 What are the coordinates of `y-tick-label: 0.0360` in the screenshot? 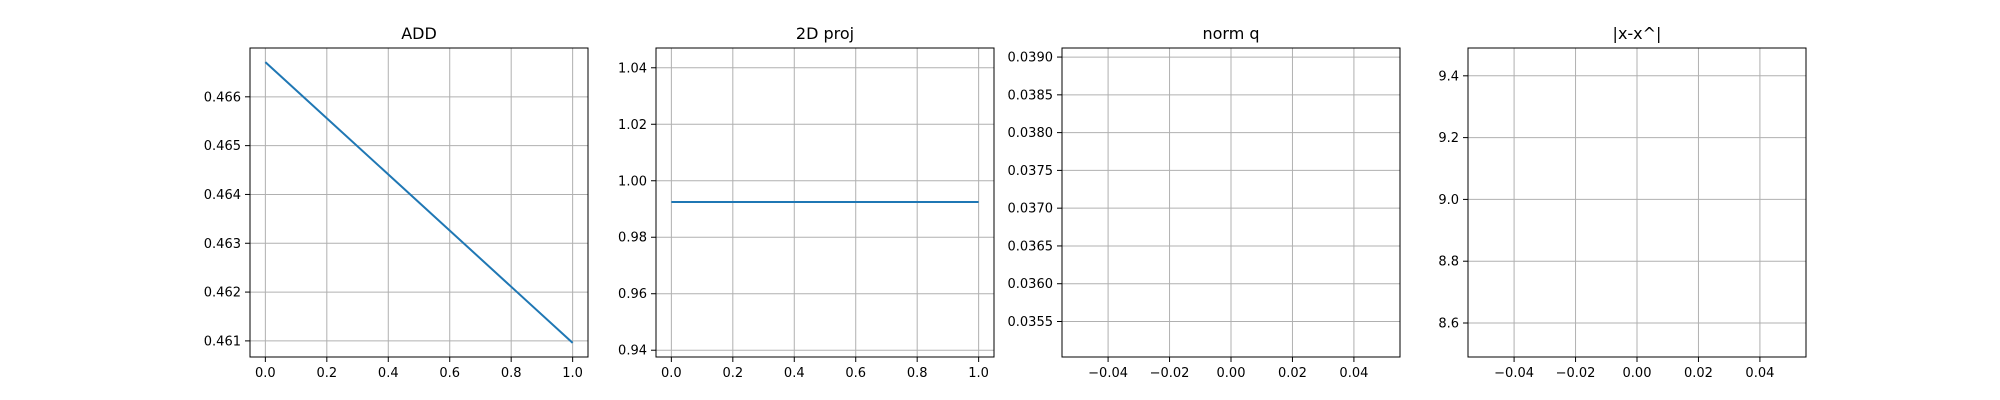 It's located at (1031, 284).